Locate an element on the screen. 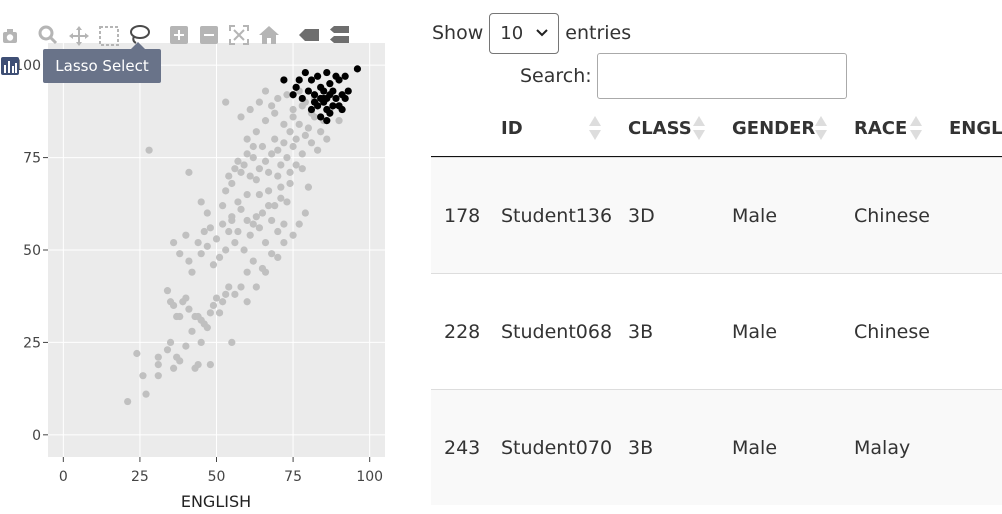  y-axis-ticks: 0 25 50 75 100 is located at coordinates (31, 251).